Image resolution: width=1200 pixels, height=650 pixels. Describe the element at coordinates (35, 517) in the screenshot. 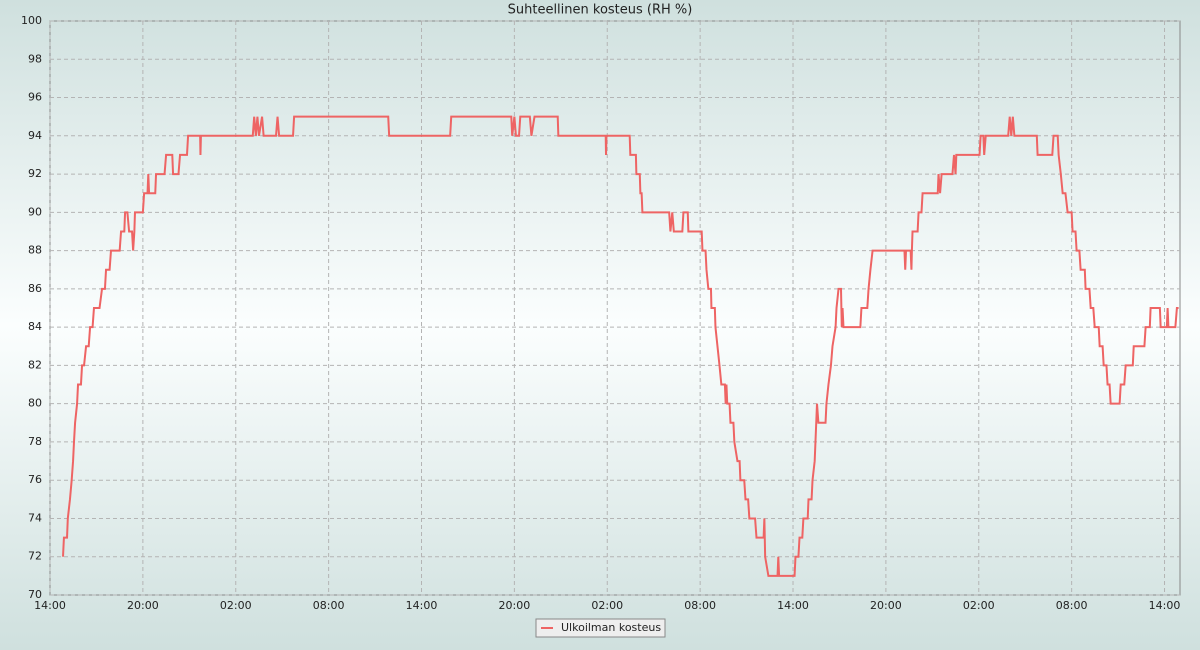

I see `y-tick-label: 74` at that location.